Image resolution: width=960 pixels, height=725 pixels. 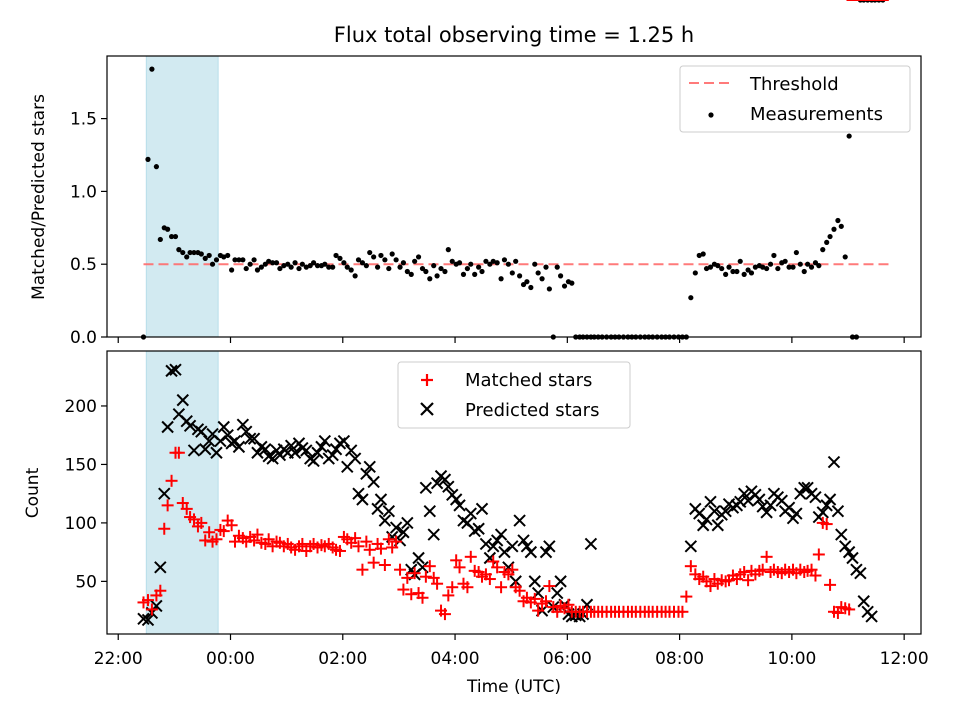 I want to click on legend-matched-swatch, so click(x=427, y=380).